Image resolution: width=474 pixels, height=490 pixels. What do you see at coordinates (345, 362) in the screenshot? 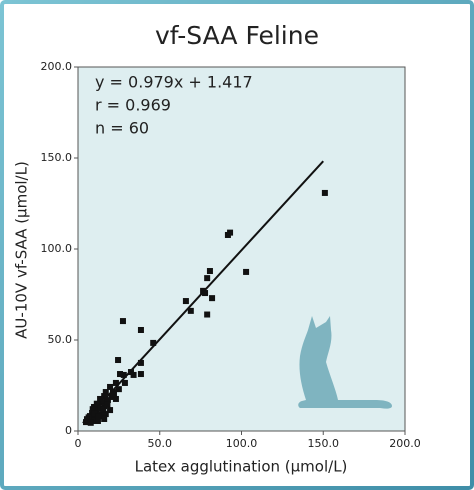
I see `cat-silhouette` at bounding box center [345, 362].